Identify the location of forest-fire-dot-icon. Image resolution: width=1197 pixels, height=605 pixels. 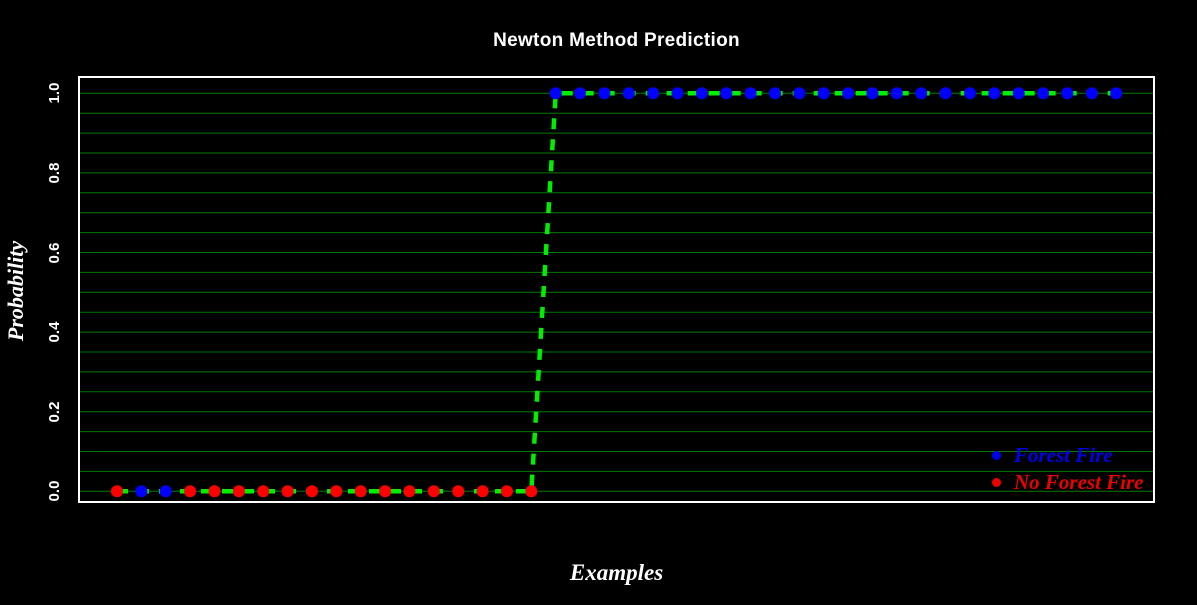
(996, 455).